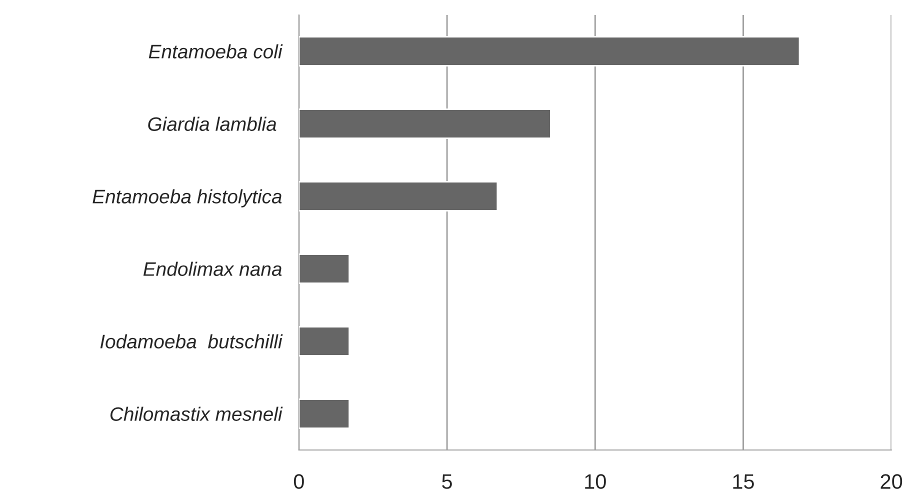 This screenshot has width=917, height=500. What do you see at coordinates (191, 341) in the screenshot?
I see `y-tick-label: Iodamoeba butschilli` at bounding box center [191, 341].